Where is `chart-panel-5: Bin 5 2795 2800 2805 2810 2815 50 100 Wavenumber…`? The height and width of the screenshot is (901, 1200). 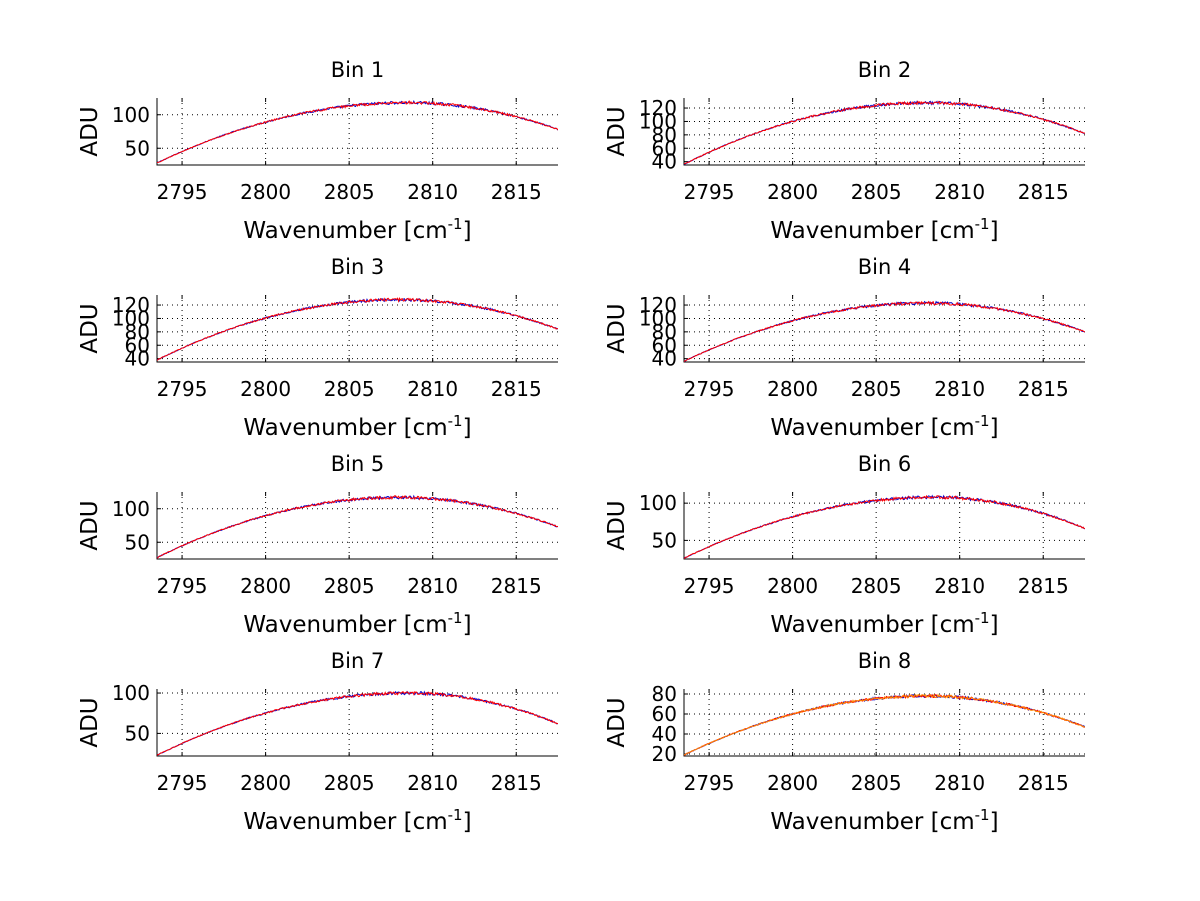
chart-panel-5: Bin 5 2795 2800 2805 2810 2815 50 100 Wavenumber… is located at coordinates (317, 545).